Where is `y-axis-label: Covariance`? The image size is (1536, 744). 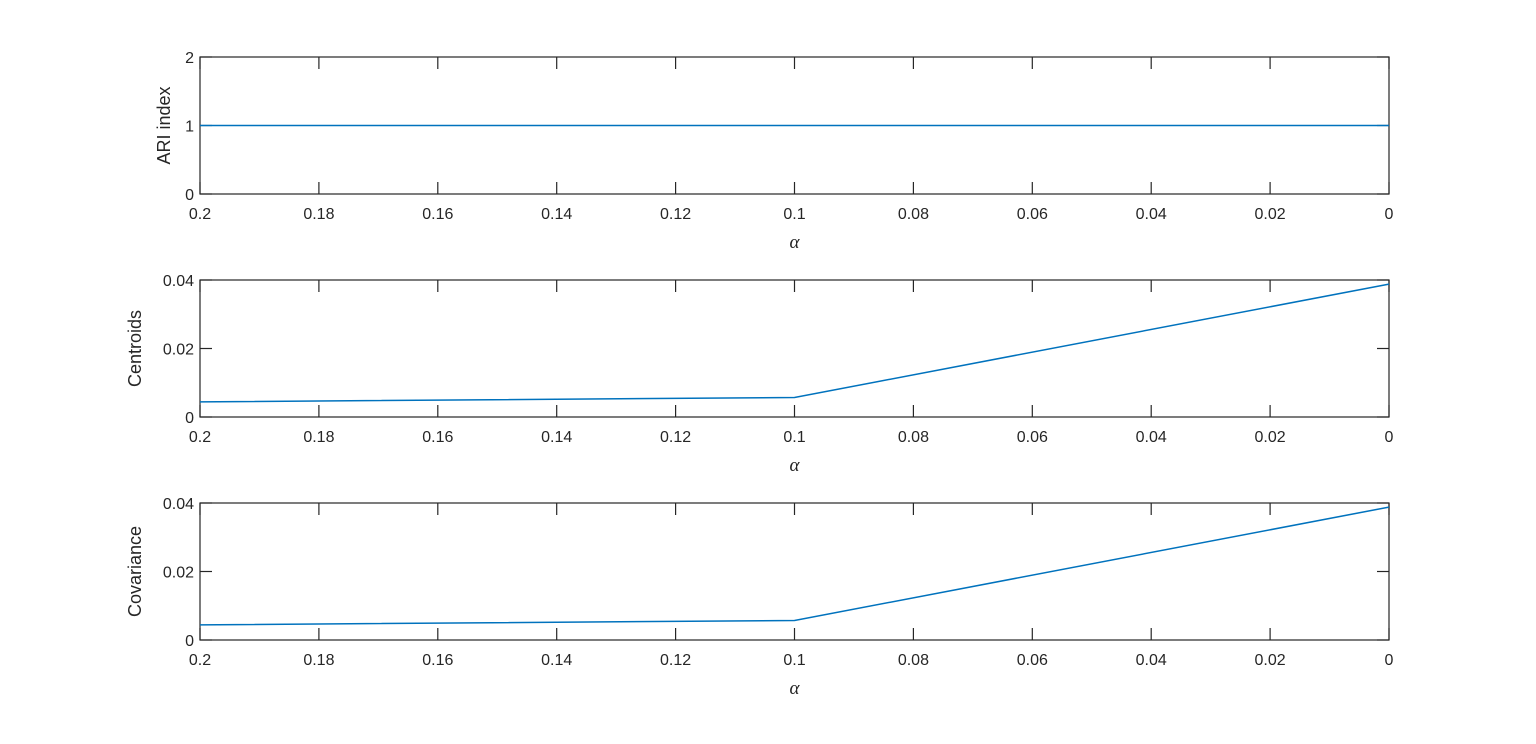
y-axis-label: Covariance is located at coordinates (135, 571).